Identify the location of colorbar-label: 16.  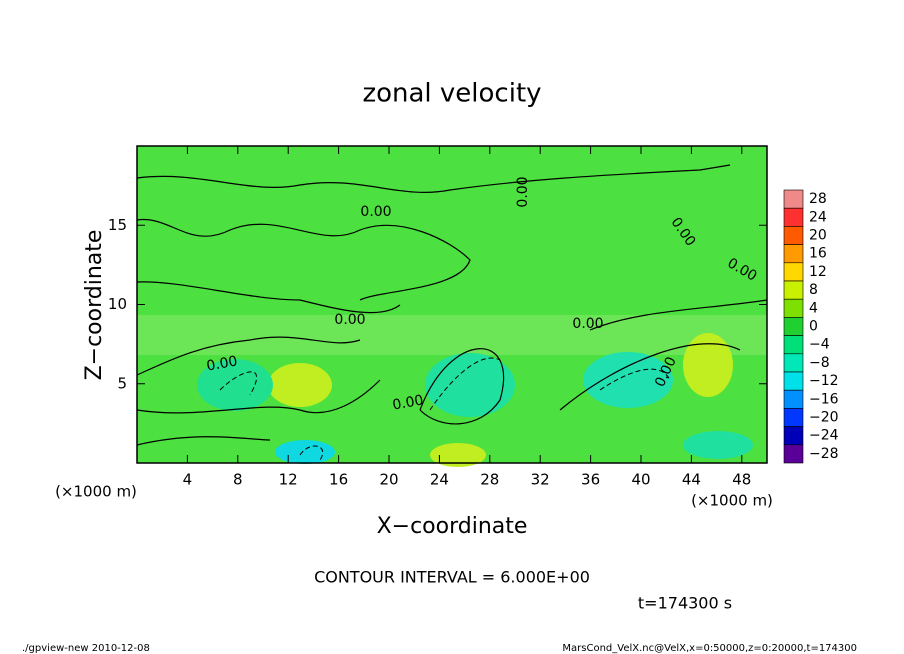
(818, 254).